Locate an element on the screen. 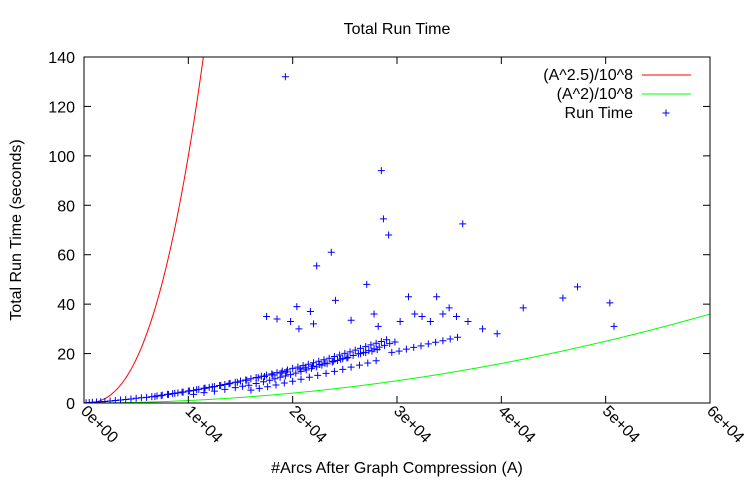 The width and height of the screenshot is (750, 480). y-tick-label: 40 is located at coordinates (66, 305).